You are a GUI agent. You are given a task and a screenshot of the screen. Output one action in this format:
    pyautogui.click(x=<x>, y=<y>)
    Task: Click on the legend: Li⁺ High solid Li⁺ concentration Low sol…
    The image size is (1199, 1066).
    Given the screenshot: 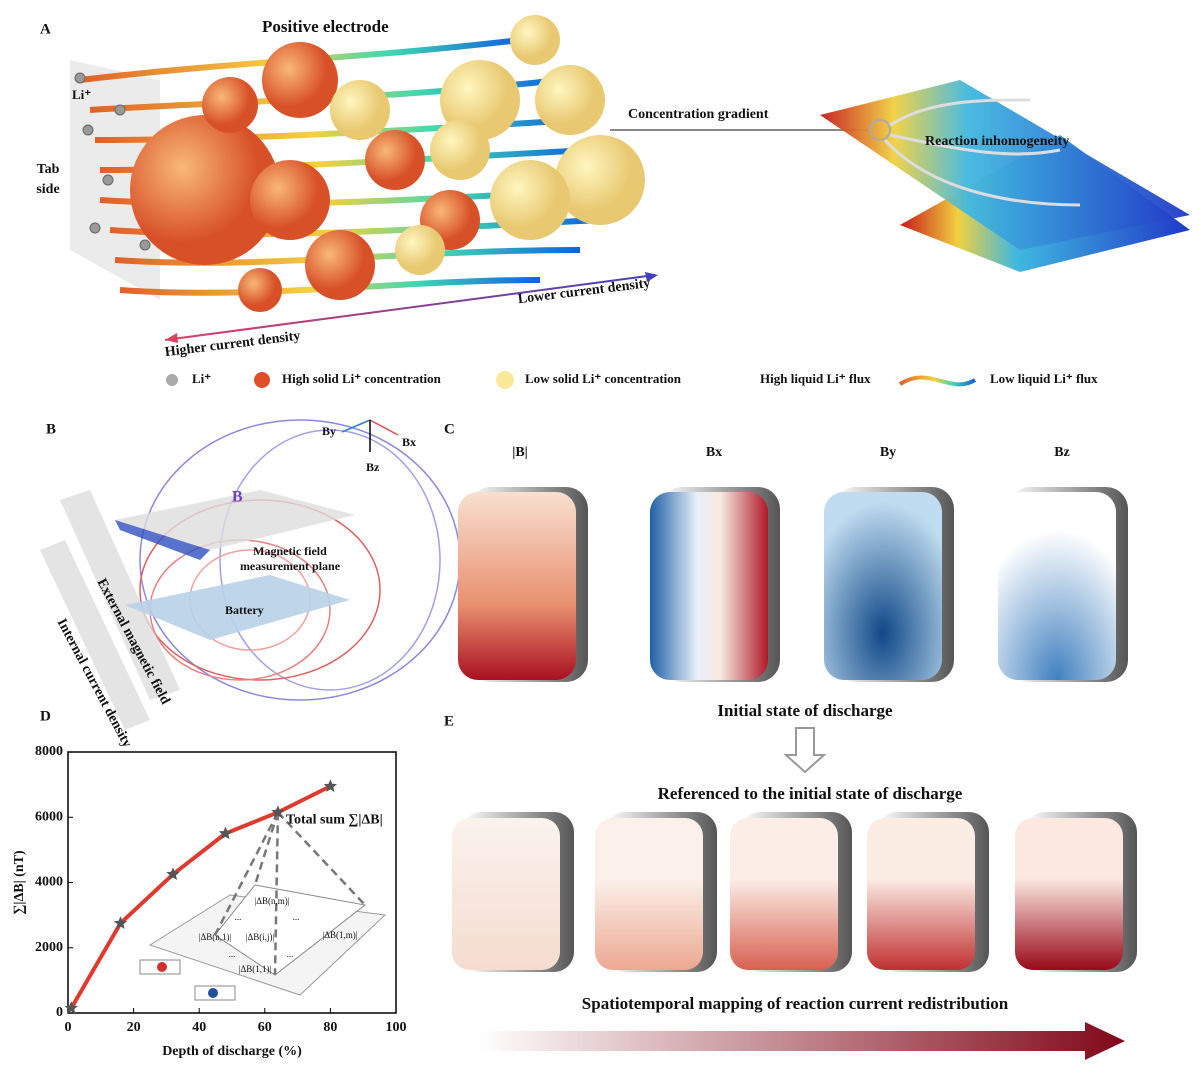 What is the action you would take?
    pyautogui.click(x=632, y=380)
    